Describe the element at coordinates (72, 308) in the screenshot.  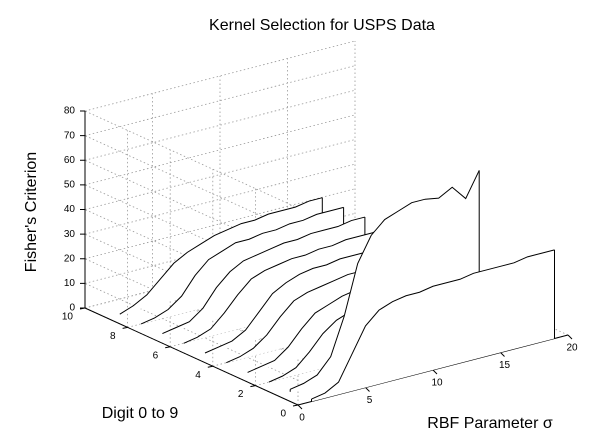
I see `z-tick-label: 0` at that location.